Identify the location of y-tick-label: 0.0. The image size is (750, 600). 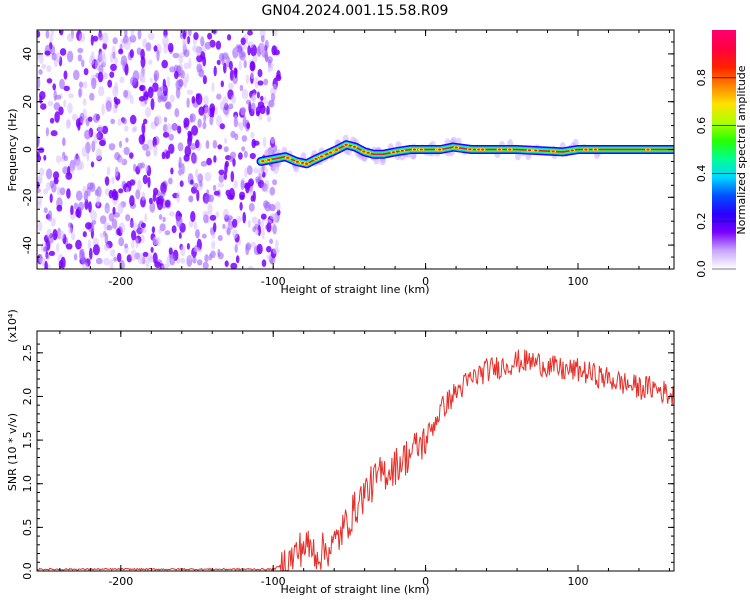
(27, 571).